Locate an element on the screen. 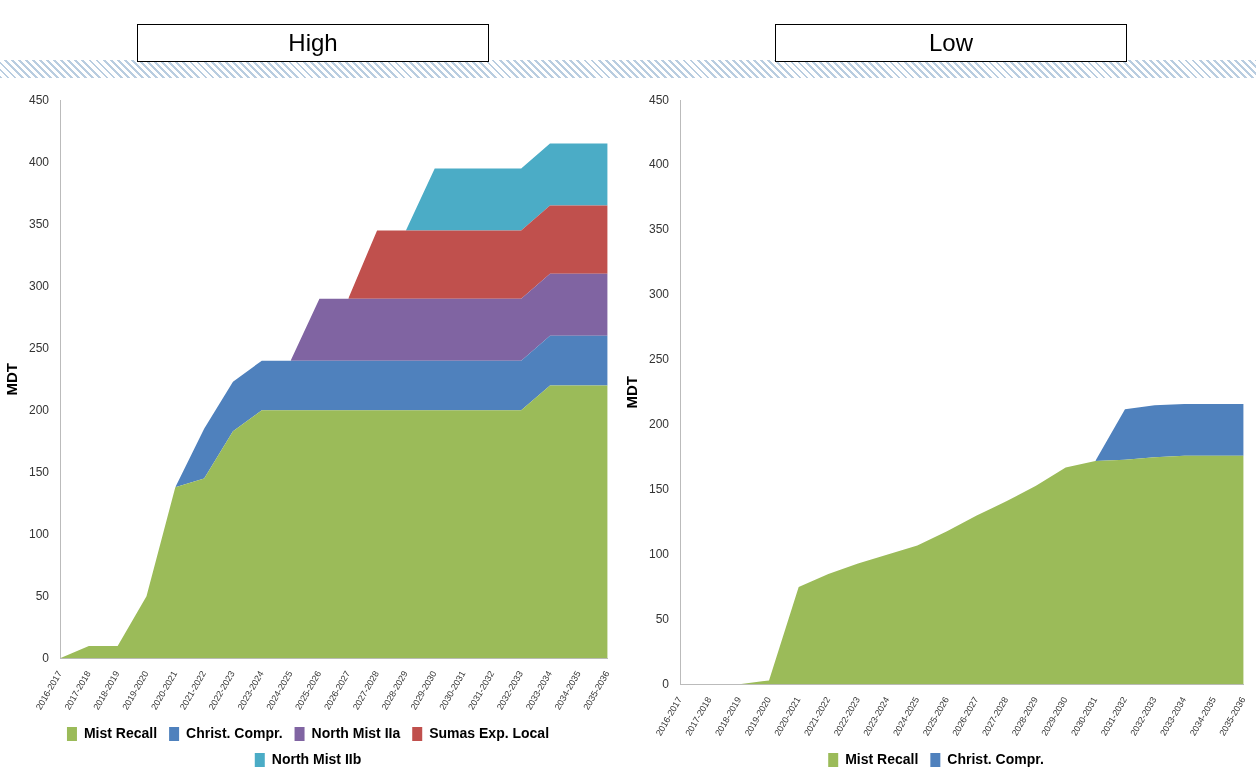 The width and height of the screenshot is (1256, 777). legend-label: North Mist IIa is located at coordinates (356, 732).